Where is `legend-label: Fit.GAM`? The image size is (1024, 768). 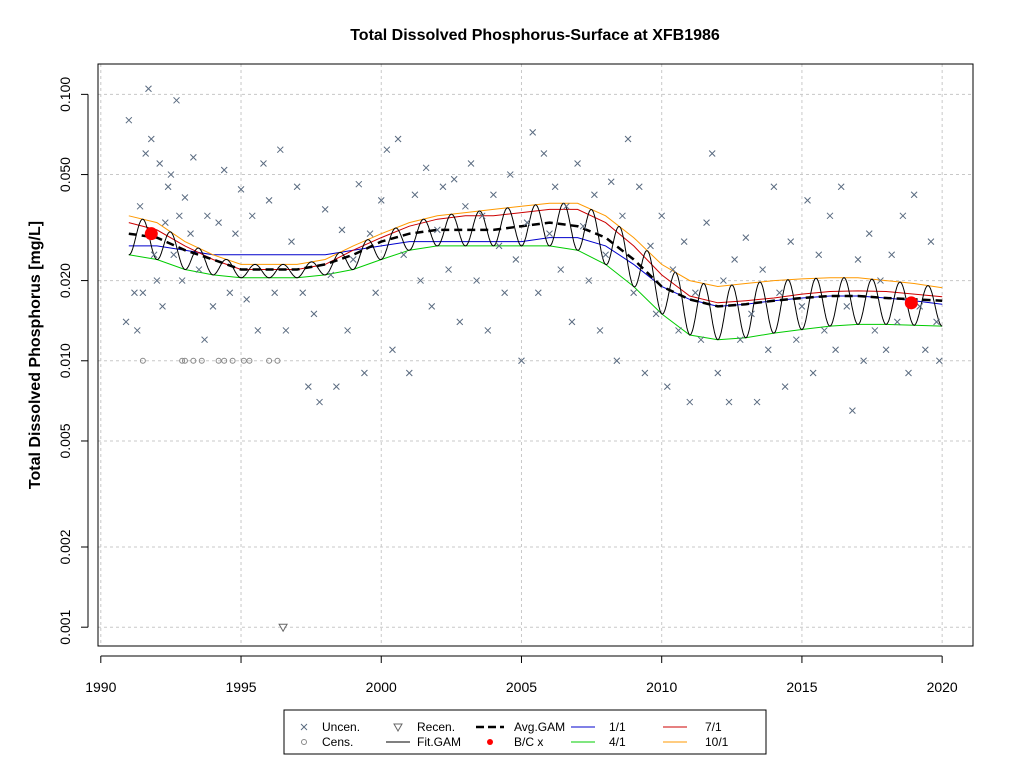 legend-label: Fit.GAM is located at coordinates (439, 742).